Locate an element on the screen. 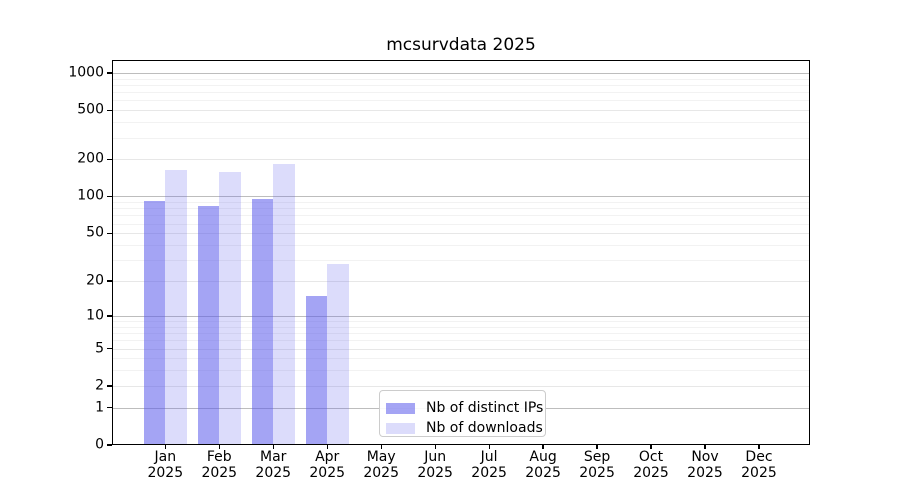 The image size is (900, 500). x-axis-label: Jan 2025 is located at coordinates (165, 465).